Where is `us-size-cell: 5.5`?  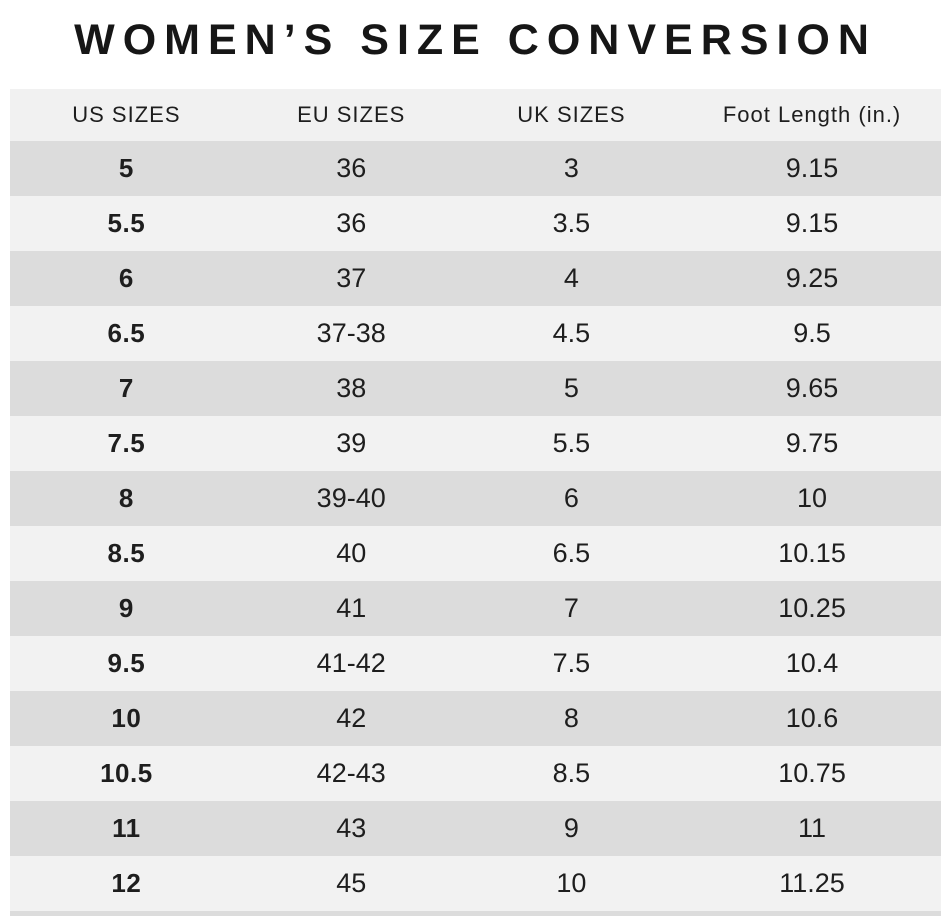
us-size-cell: 5.5 is located at coordinates (126, 223).